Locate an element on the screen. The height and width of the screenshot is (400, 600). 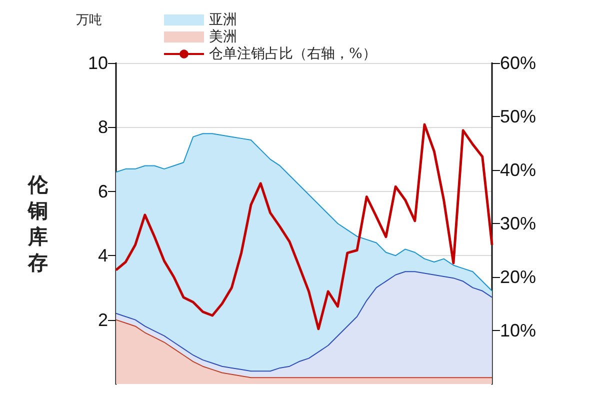
y2-tick-label: 10% is located at coordinates (518, 330).